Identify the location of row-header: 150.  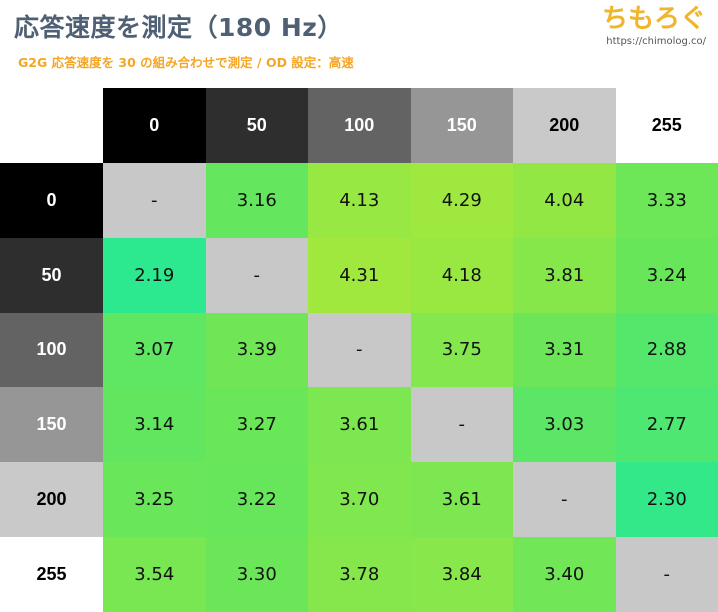
(51, 425).